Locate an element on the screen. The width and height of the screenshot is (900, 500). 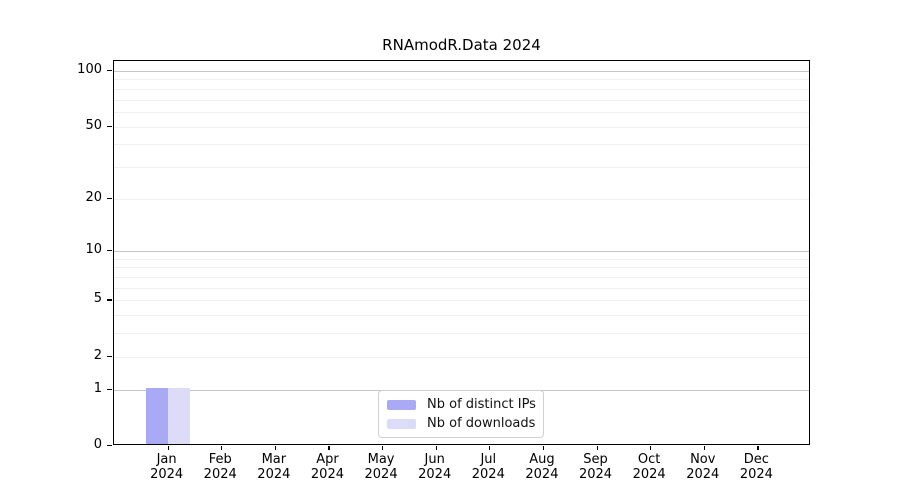
y-tick-label-5: 5 is located at coordinates (97, 299).